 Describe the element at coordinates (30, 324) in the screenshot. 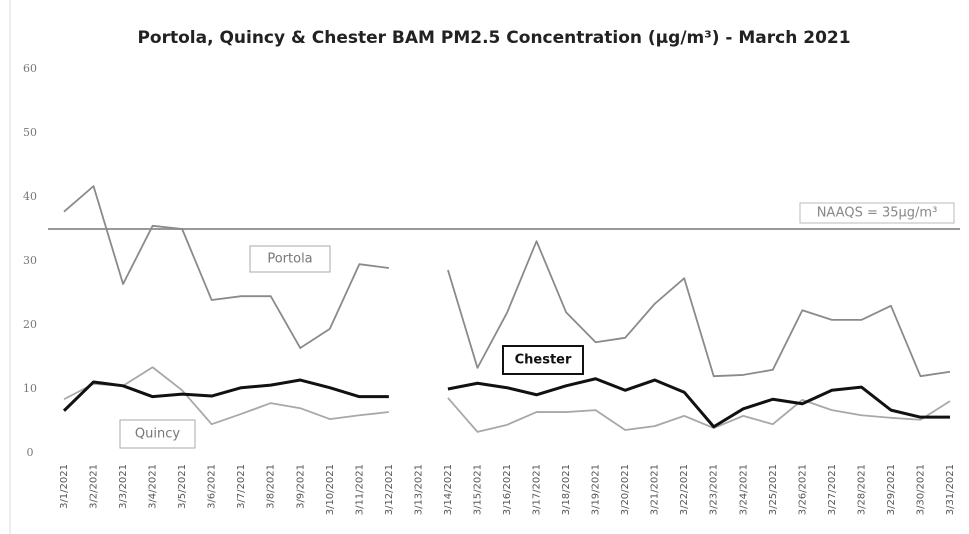

I see `y-tick-label: 20` at that location.